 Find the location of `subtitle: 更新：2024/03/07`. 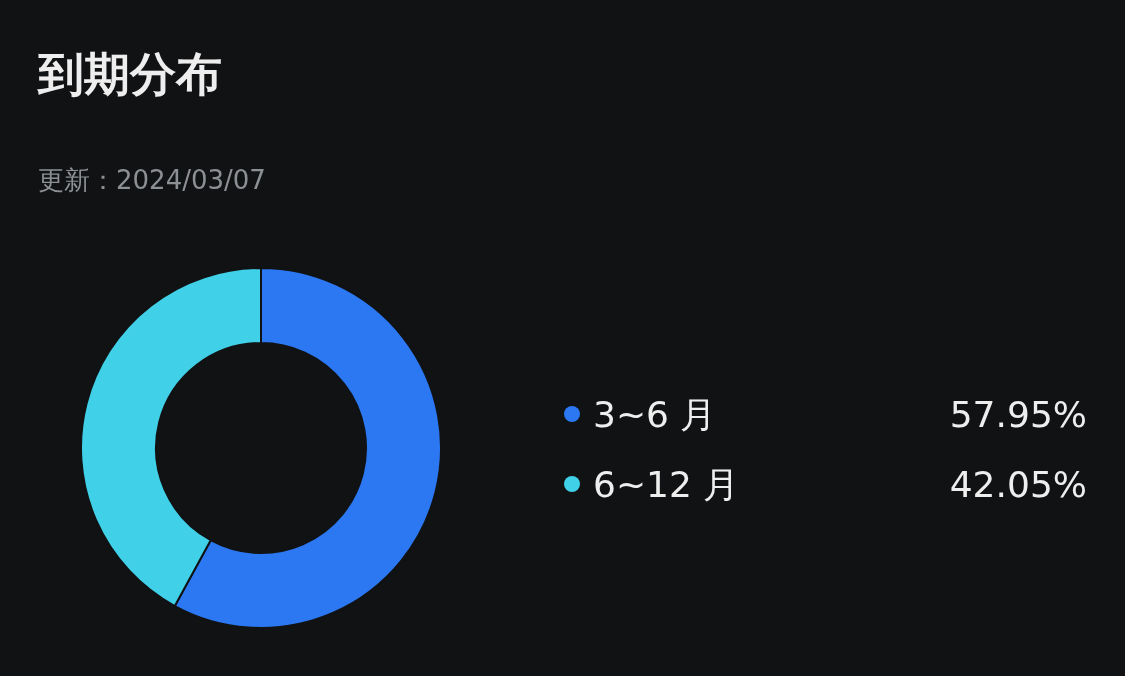

subtitle: 更新：2024/03/07 is located at coordinates (152, 180).